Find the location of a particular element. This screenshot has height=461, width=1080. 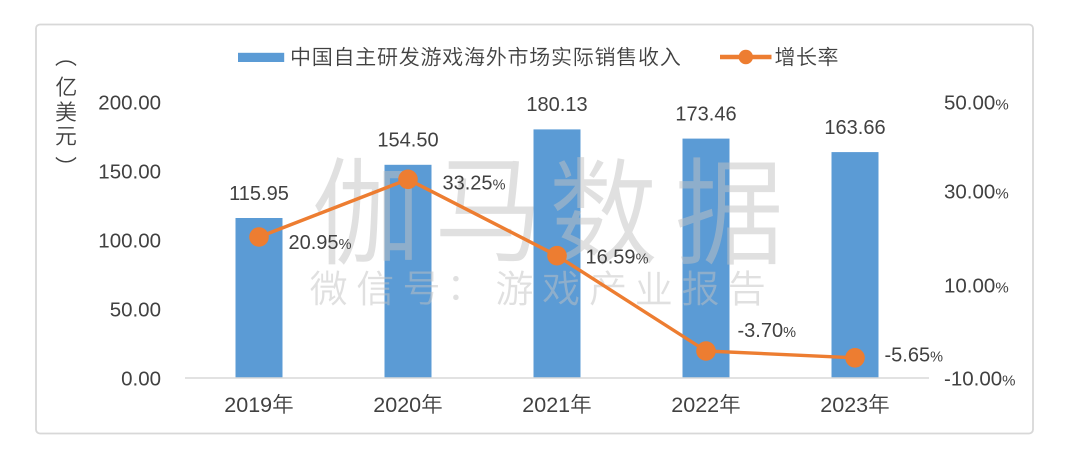

svg-text: 33.25% is located at coordinates (474, 184).